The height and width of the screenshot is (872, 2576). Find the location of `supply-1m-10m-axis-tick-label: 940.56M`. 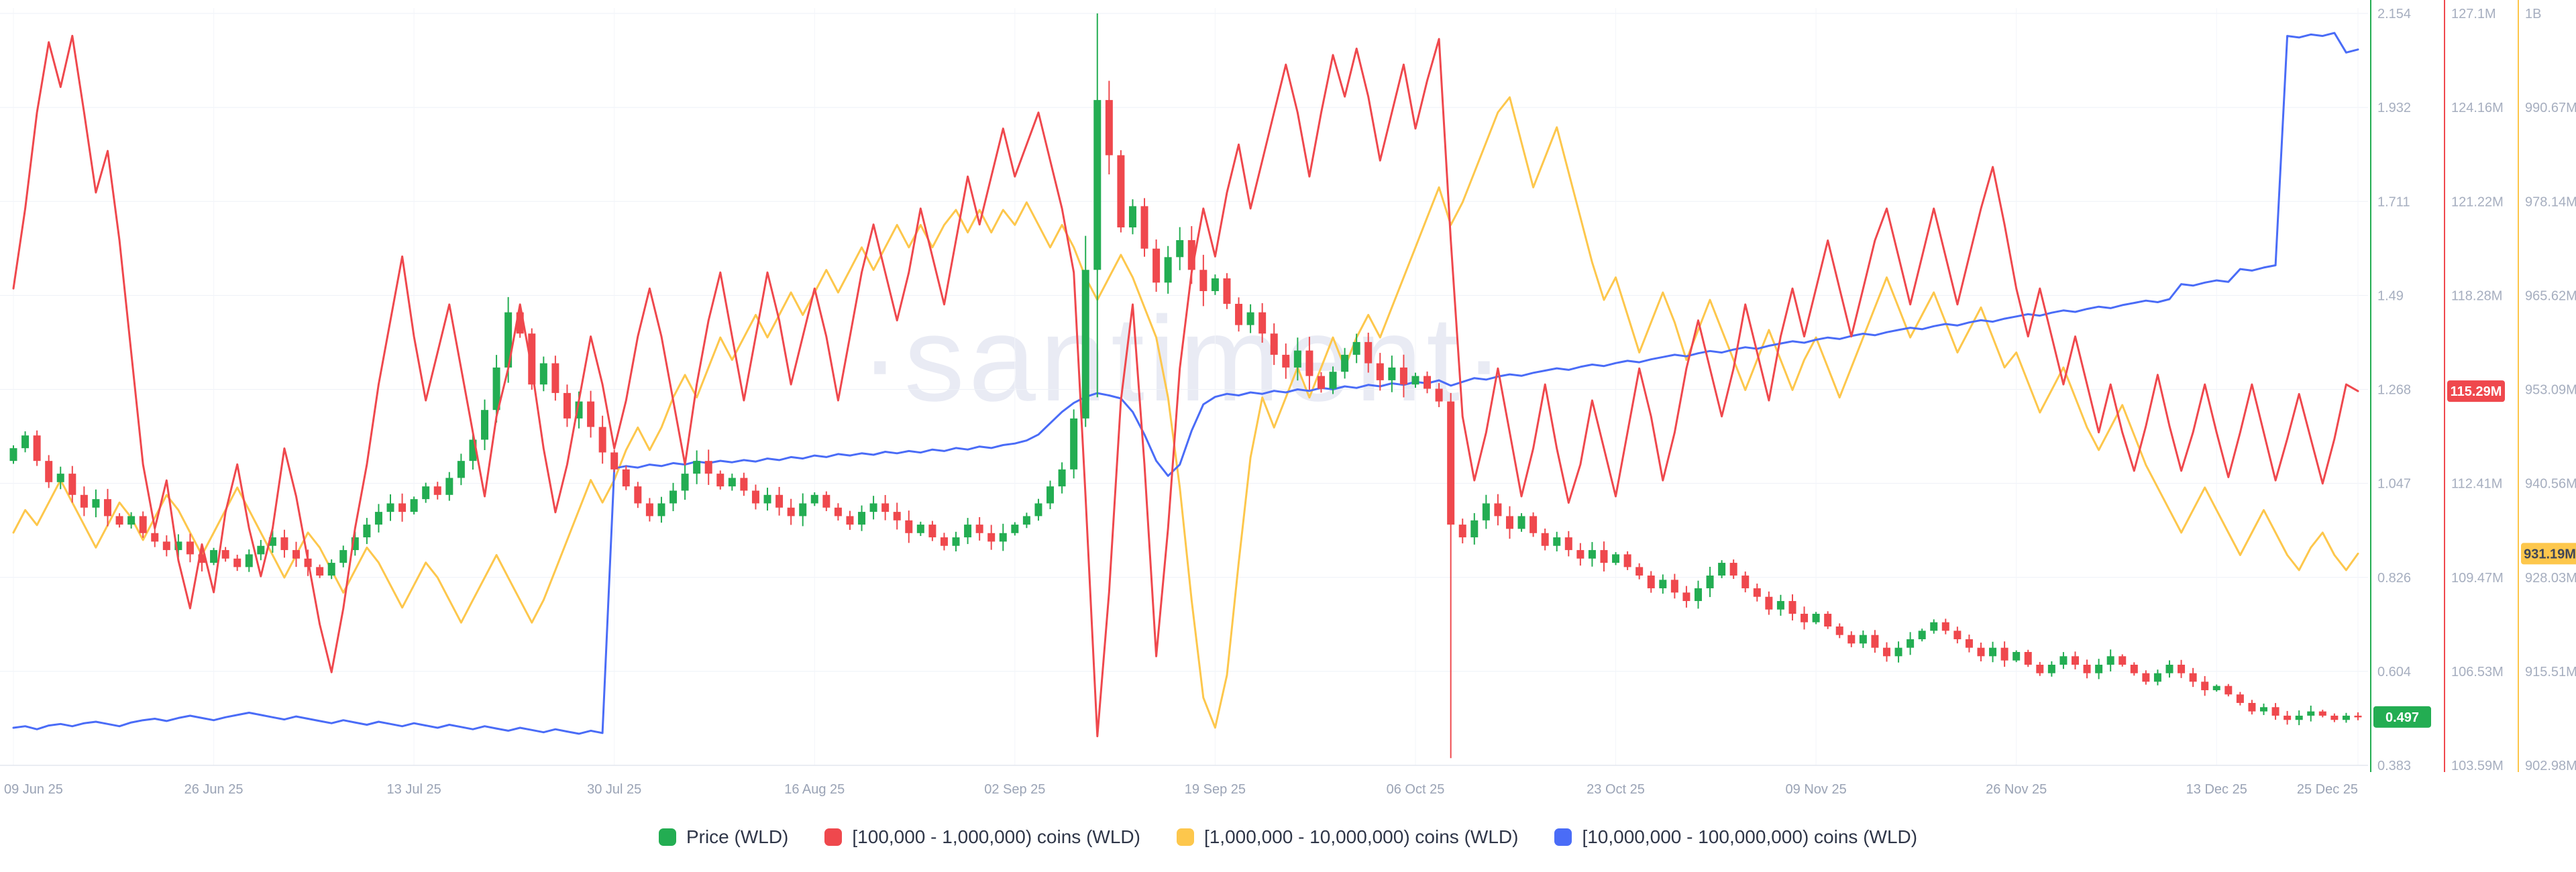

supply-1m-10m-axis-tick-label: 940.56M is located at coordinates (2550, 484).